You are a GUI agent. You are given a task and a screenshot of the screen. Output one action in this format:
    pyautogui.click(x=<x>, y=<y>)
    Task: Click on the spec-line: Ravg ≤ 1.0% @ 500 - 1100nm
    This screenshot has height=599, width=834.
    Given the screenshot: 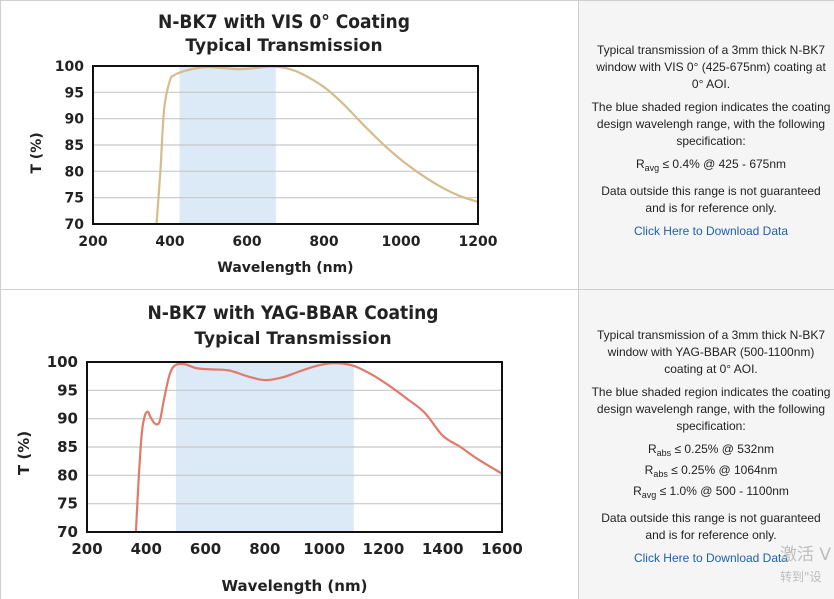 What is the action you would take?
    pyautogui.click(x=711, y=493)
    